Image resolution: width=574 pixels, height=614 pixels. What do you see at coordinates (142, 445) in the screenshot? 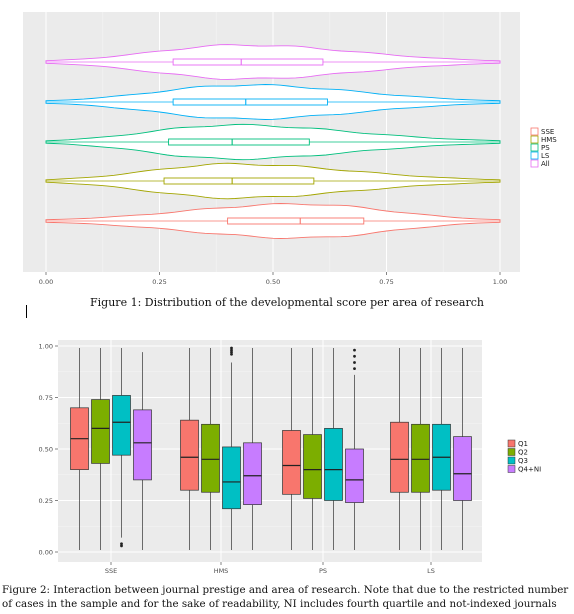
I see `box-q4-ni-sse` at bounding box center [142, 445].